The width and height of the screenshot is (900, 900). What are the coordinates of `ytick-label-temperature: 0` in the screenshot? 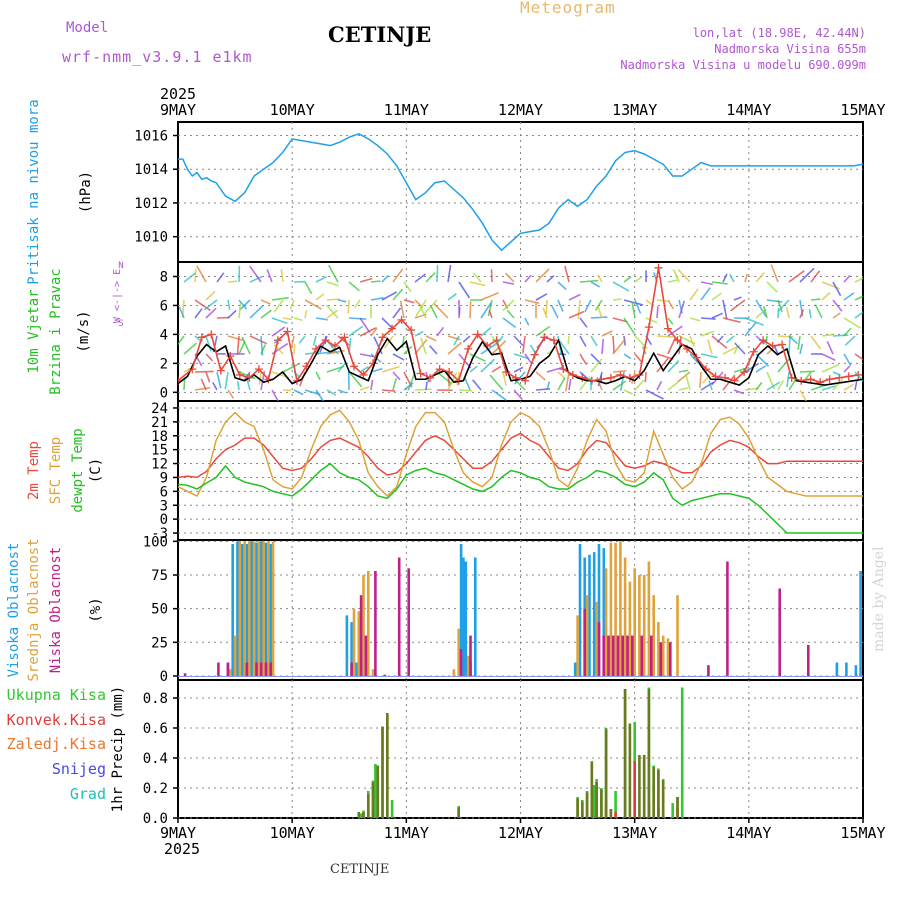 It's located at (164, 520).